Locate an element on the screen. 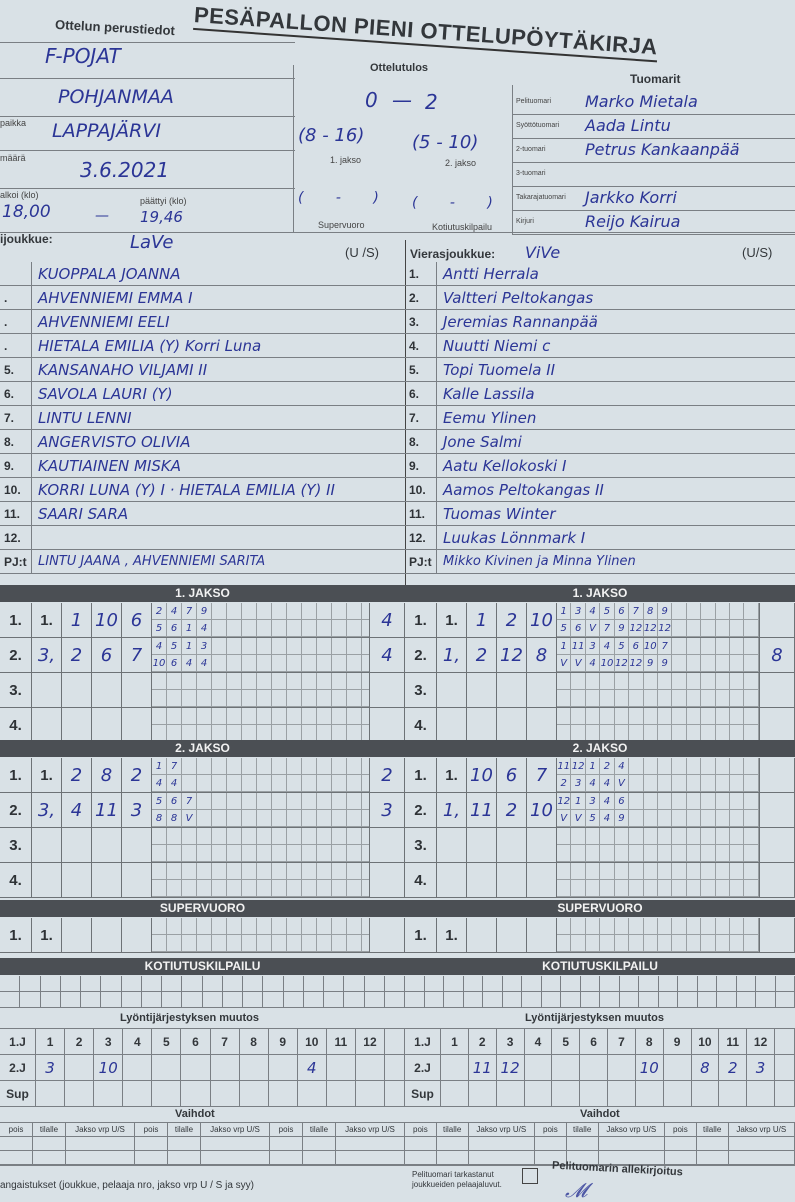 This screenshot has width=795, height=1202. batter-cell: 3 is located at coordinates (137, 810).